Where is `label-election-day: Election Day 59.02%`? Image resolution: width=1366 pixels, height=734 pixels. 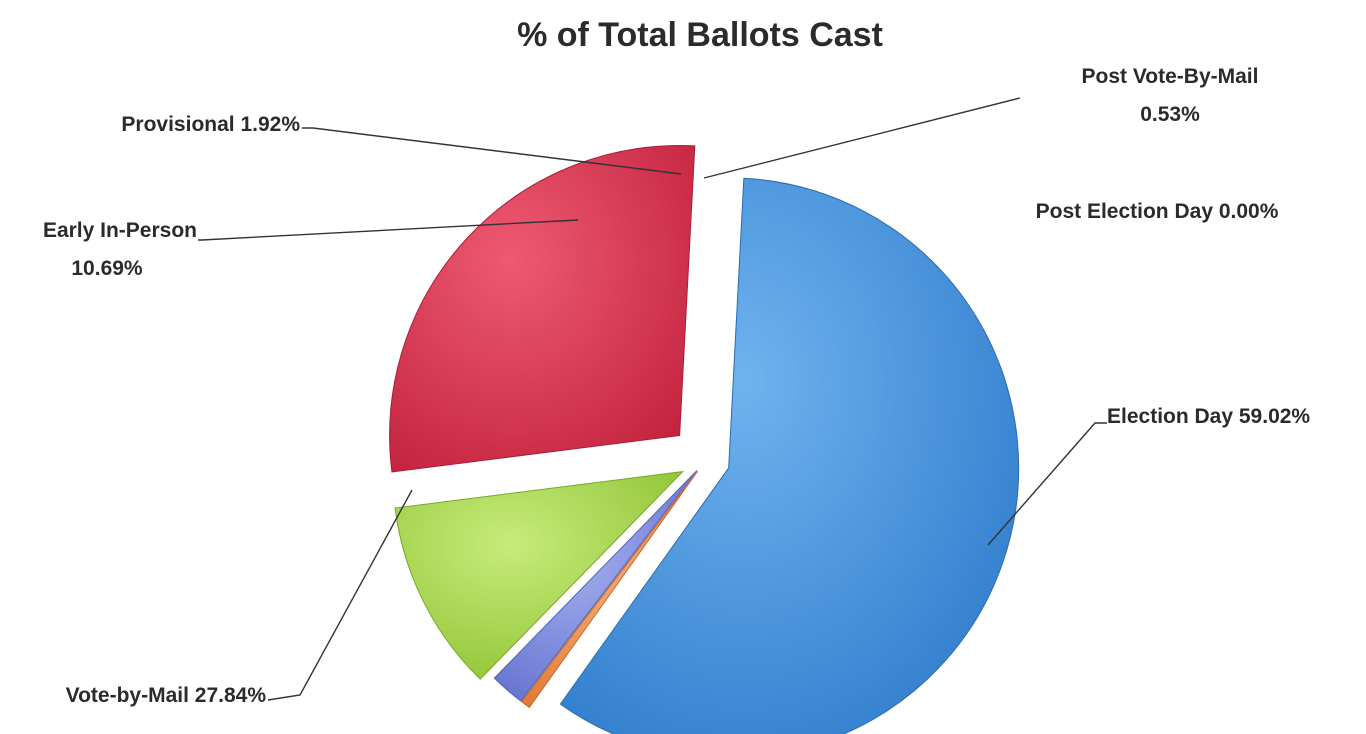
label-election-day: Election Day 59.02% is located at coordinates (1208, 416).